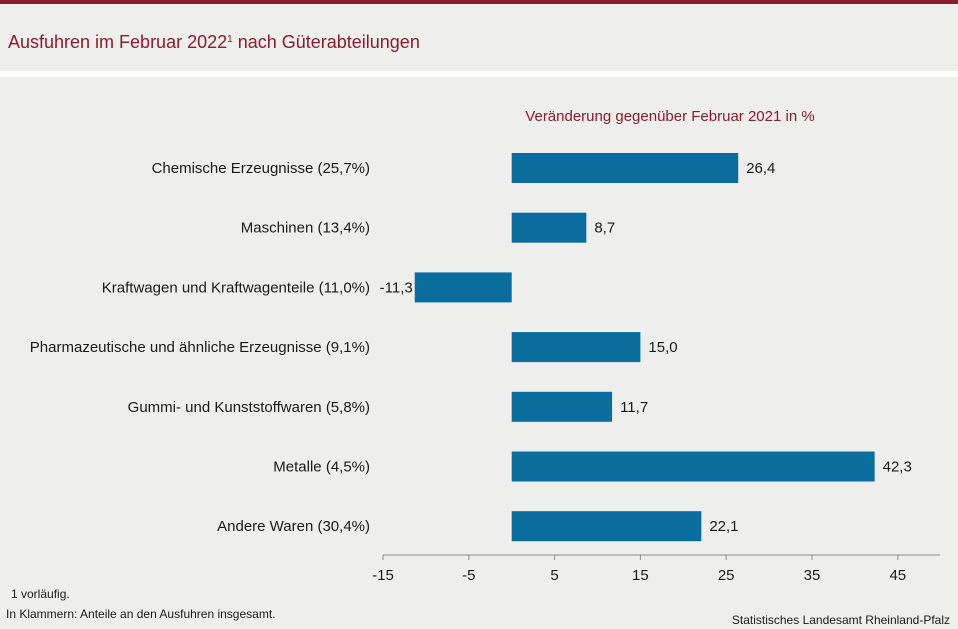  What do you see at coordinates (479, 2) in the screenshot?
I see `top-accent-rule` at bounding box center [479, 2].